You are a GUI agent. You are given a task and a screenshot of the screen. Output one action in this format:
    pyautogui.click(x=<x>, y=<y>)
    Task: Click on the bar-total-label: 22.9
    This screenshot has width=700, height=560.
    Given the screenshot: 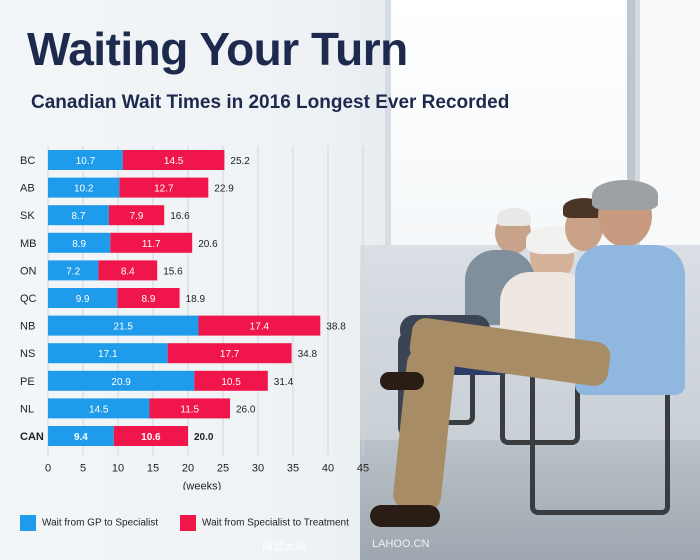 What is the action you would take?
    pyautogui.click(x=224, y=189)
    